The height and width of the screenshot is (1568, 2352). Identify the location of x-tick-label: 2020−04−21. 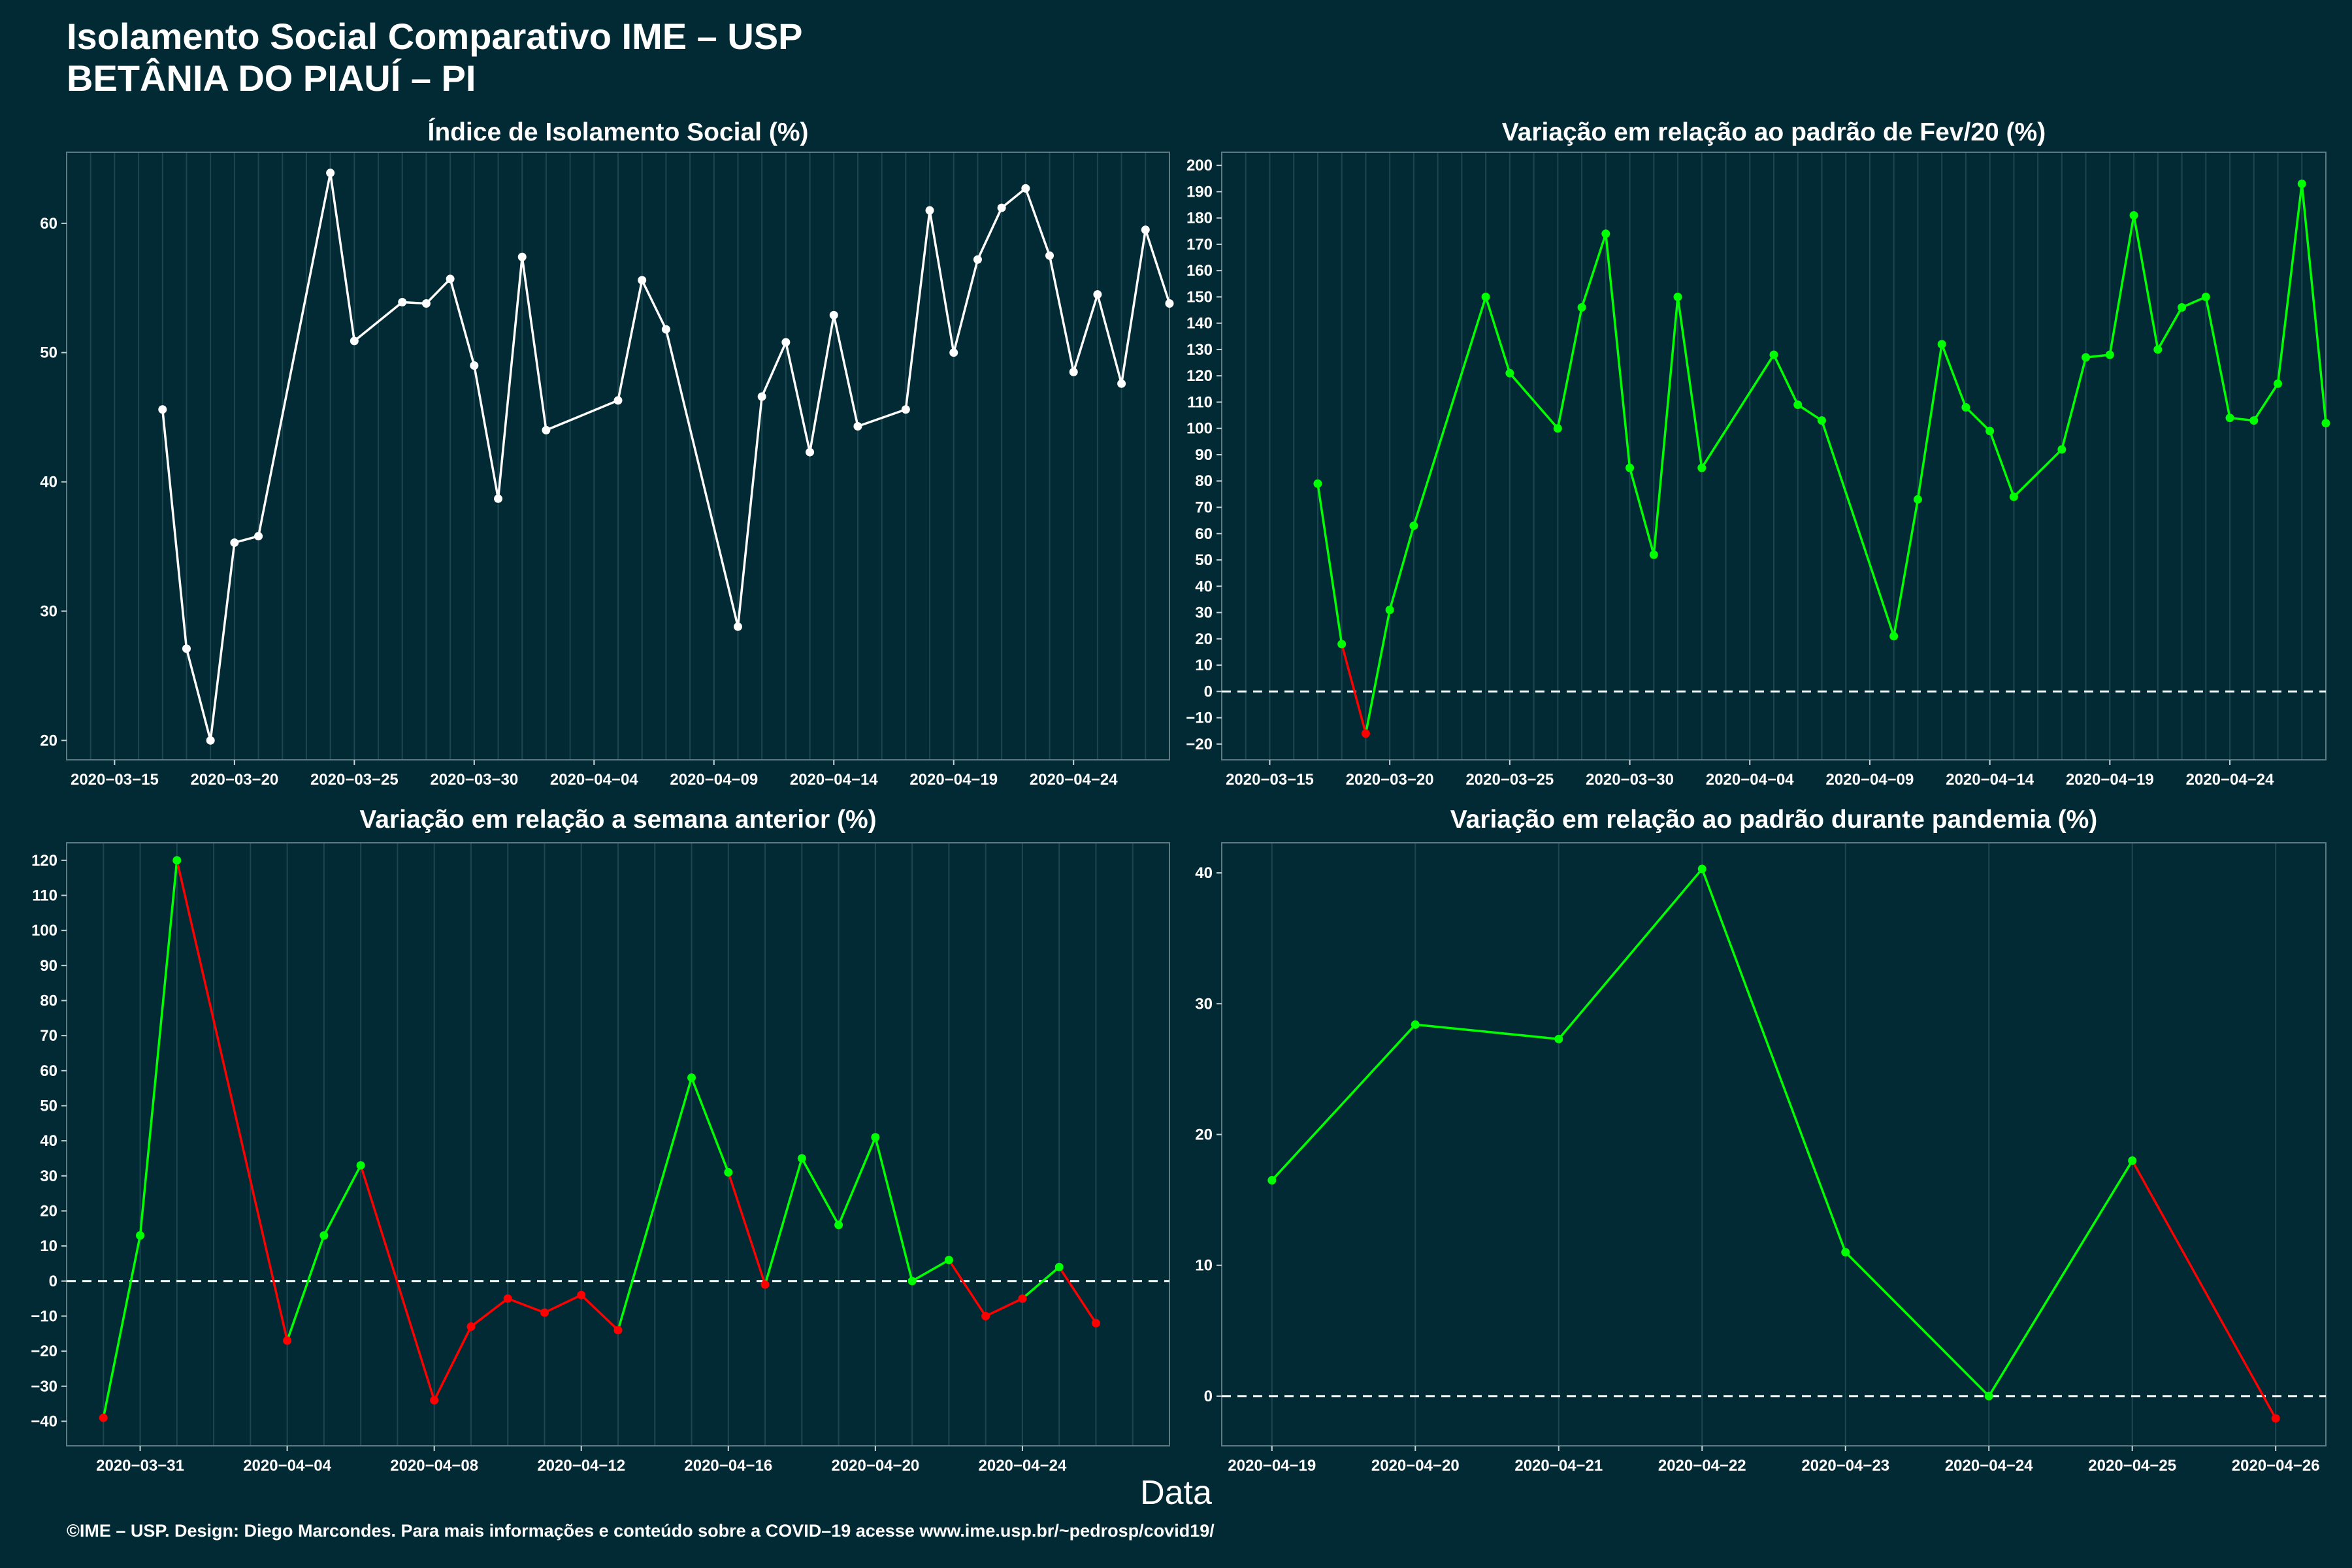
(1558, 1466).